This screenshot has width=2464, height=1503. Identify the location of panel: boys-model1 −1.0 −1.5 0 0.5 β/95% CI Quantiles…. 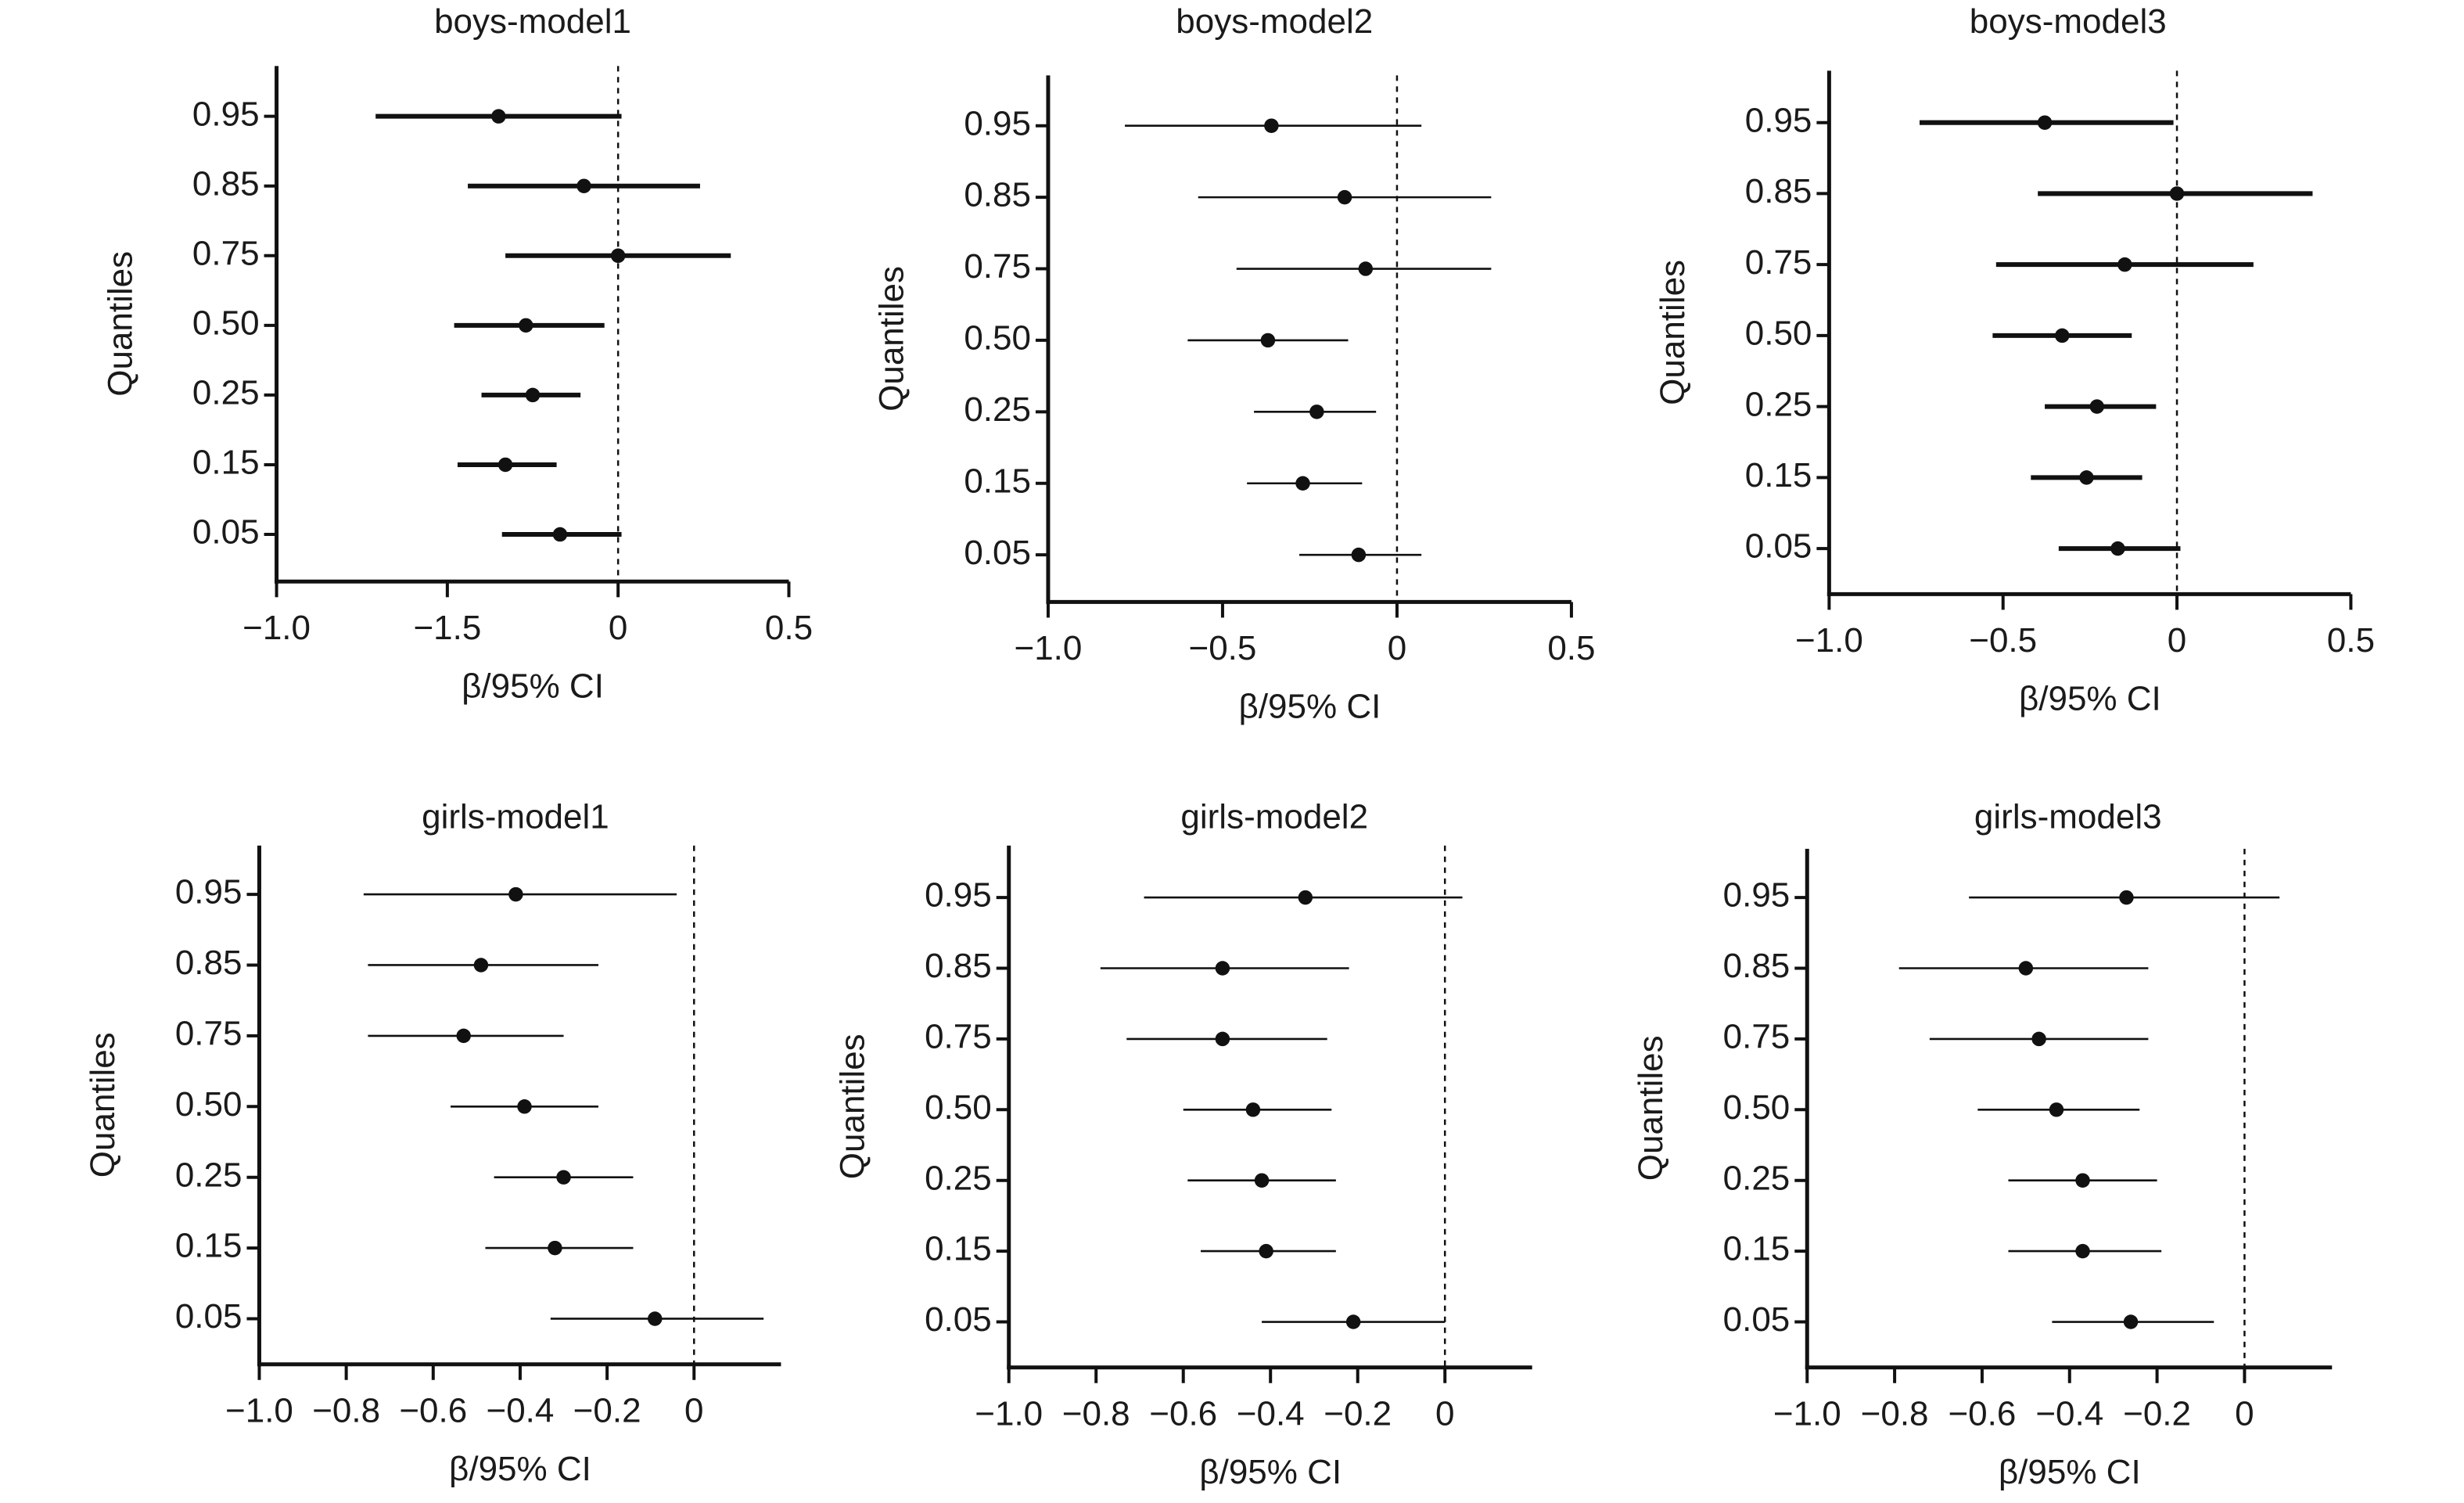
(457, 354).